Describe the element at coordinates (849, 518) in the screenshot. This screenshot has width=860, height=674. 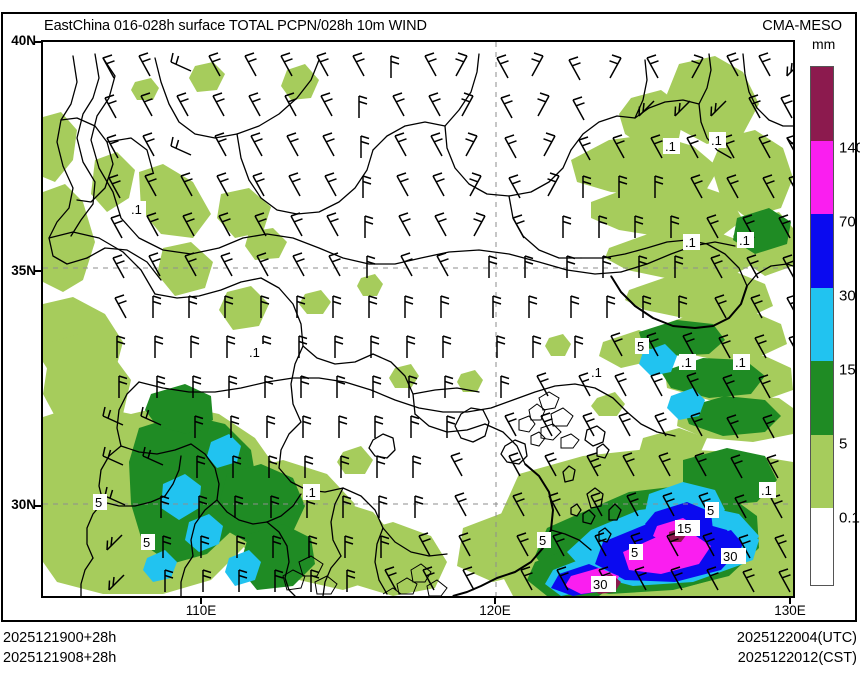
I see `colorbar-tick-0p1: 0.1` at that location.